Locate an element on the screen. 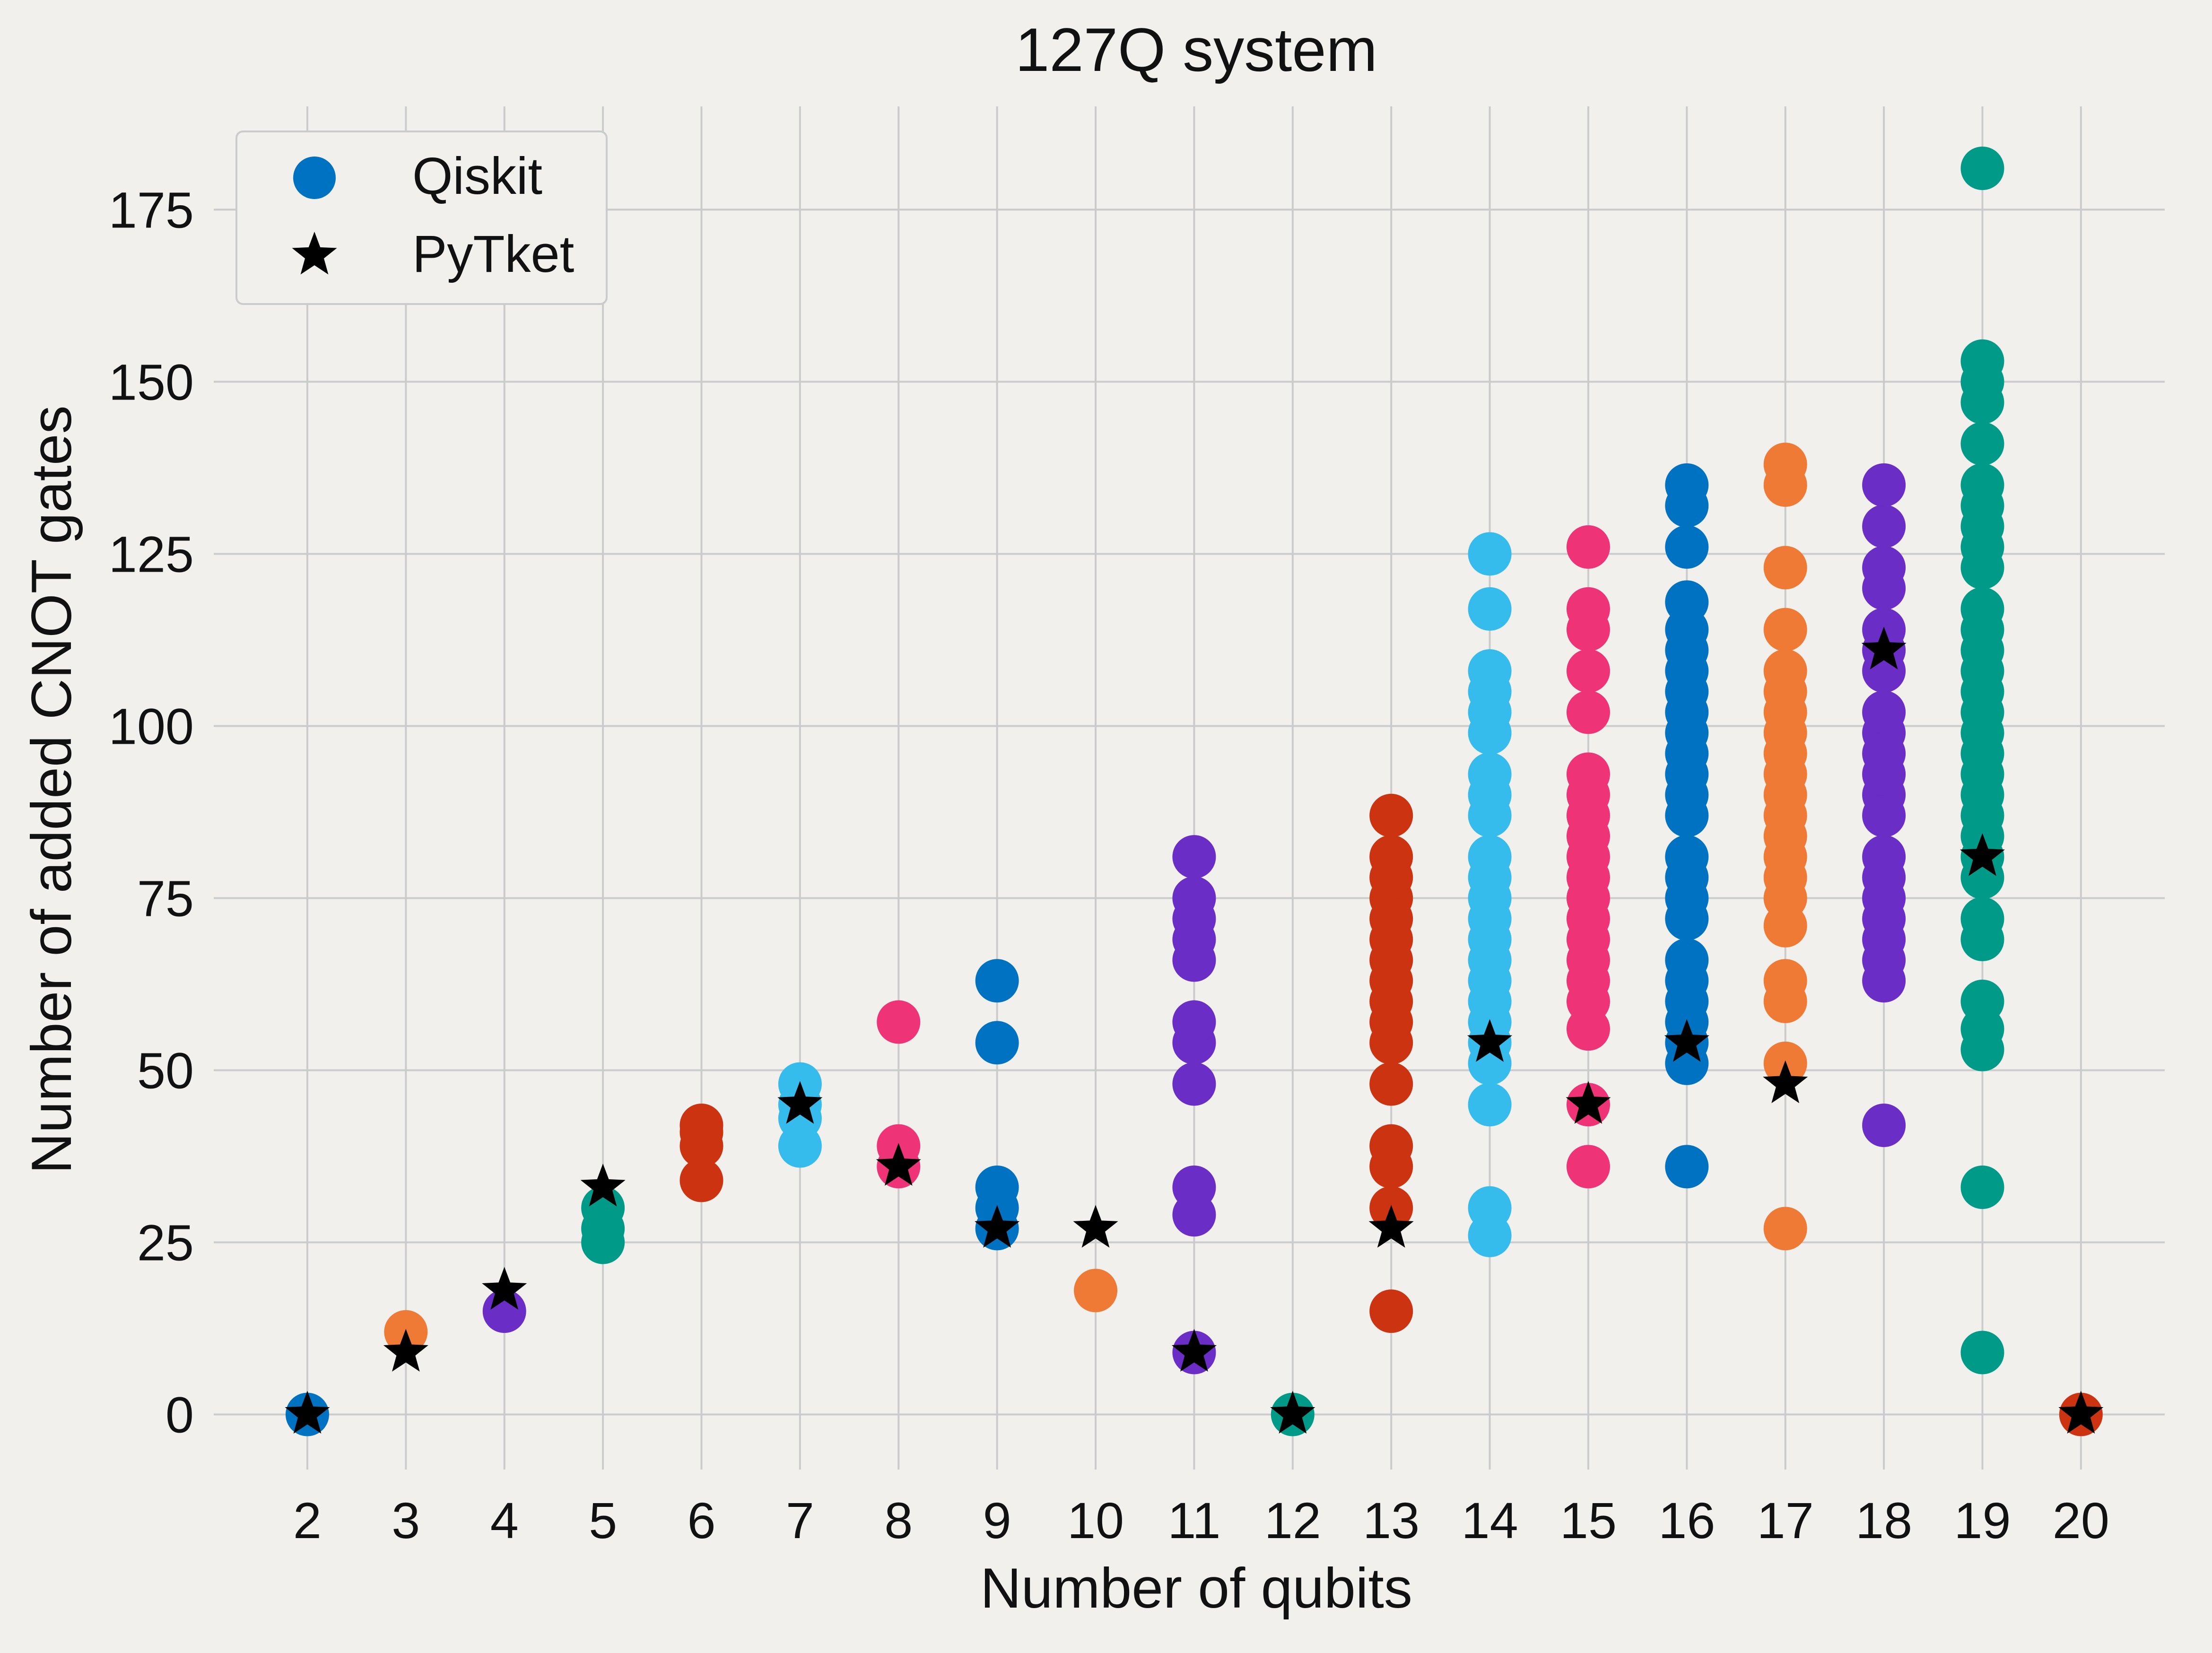 This screenshot has width=2212, height=1653. y-tick-labels: 0 25 50 75 100 125 150 175 is located at coordinates (151, 812).